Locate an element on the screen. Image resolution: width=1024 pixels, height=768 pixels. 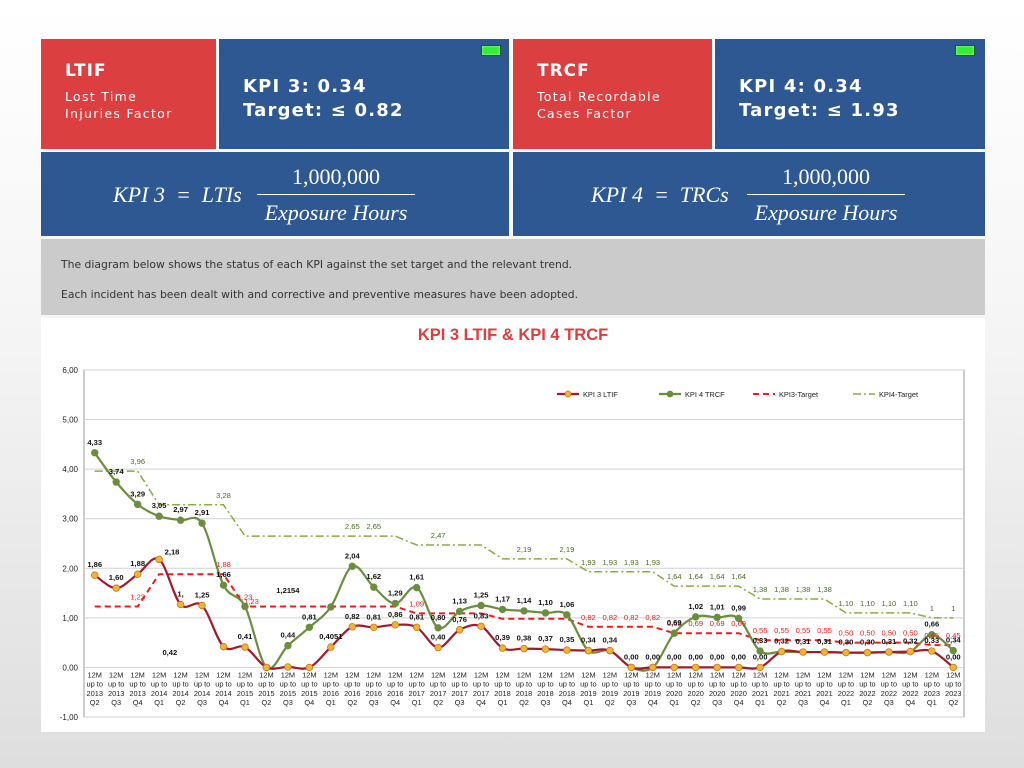
data-label: 1,61 is located at coordinates (417, 577).